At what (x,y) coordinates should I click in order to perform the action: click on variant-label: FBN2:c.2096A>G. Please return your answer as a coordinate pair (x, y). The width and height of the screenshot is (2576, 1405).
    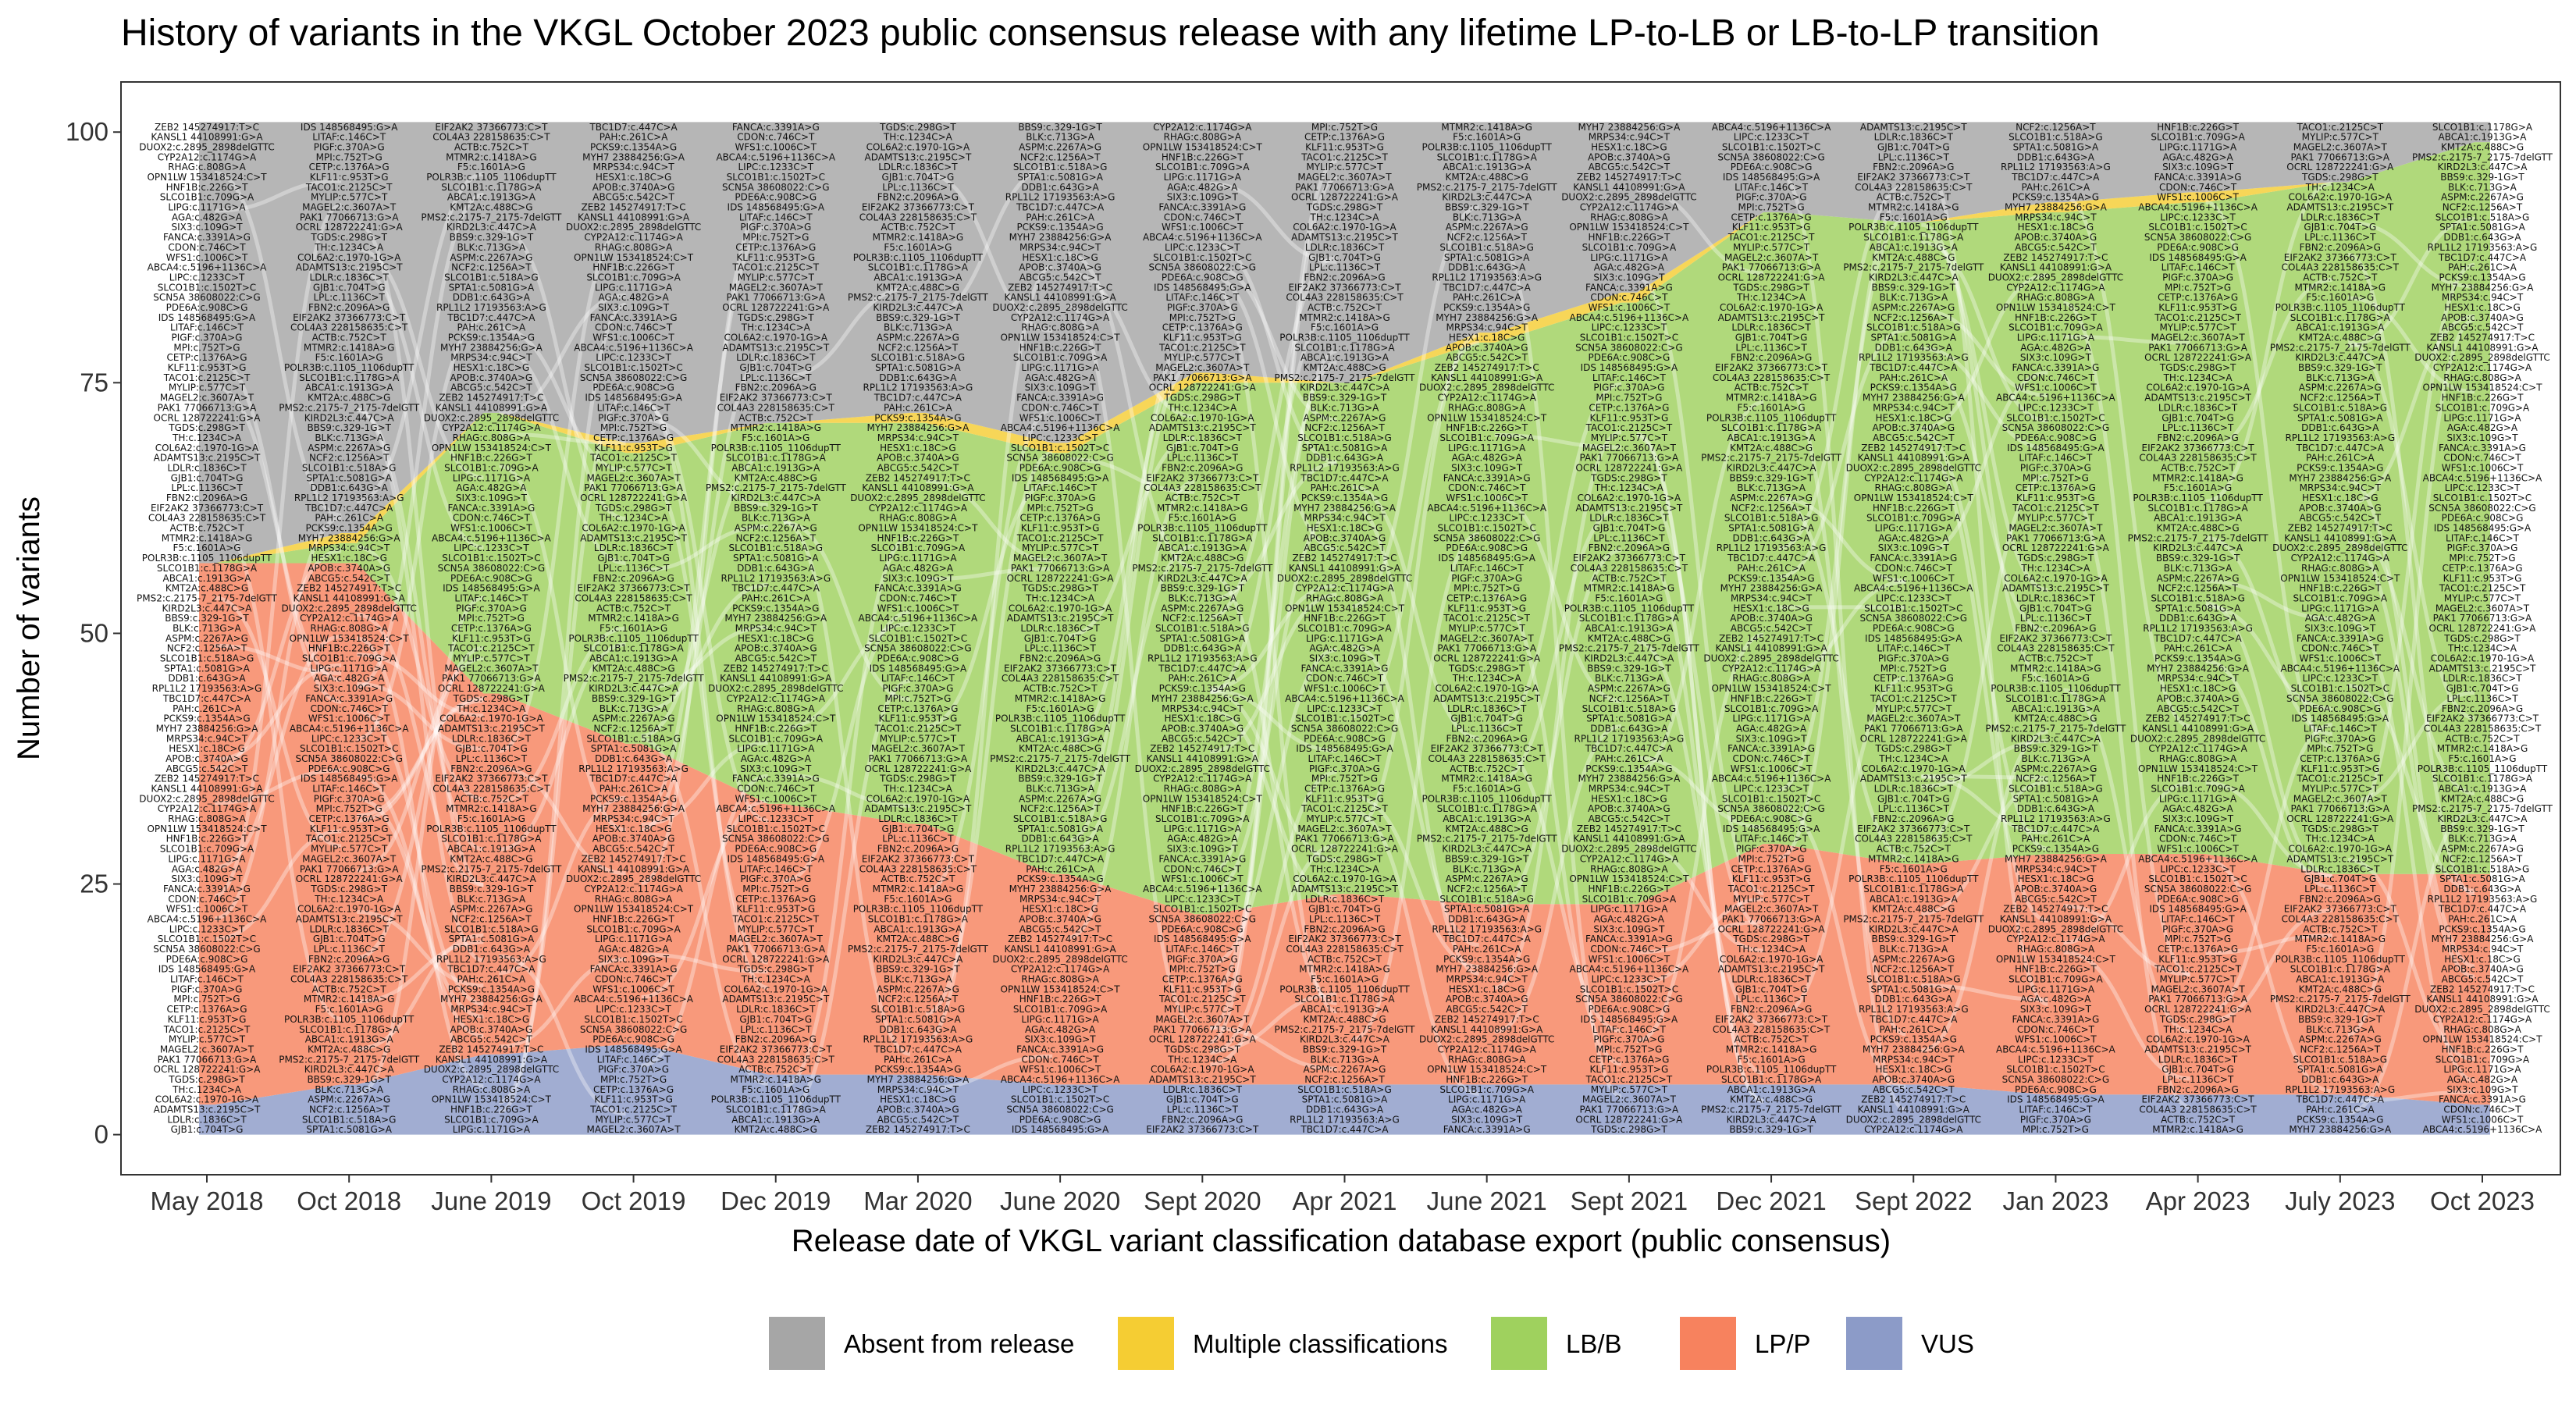
    Looking at the image, I should click on (349, 307).